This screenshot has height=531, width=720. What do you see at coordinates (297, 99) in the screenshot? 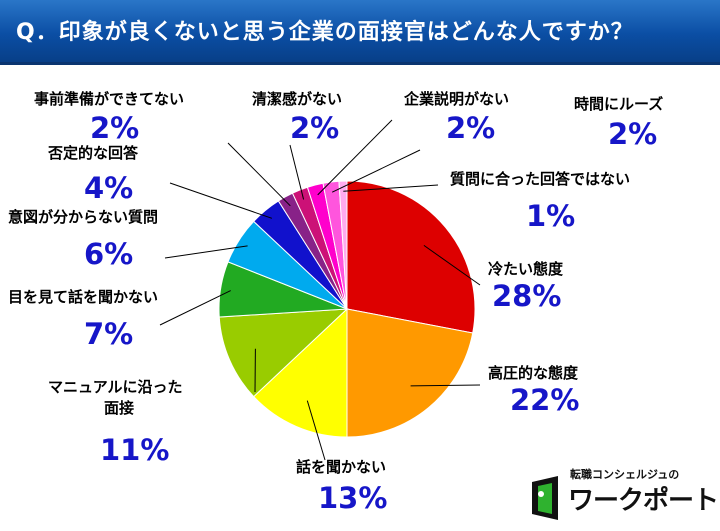
I see `slice-label: 清潔感がない` at bounding box center [297, 99].